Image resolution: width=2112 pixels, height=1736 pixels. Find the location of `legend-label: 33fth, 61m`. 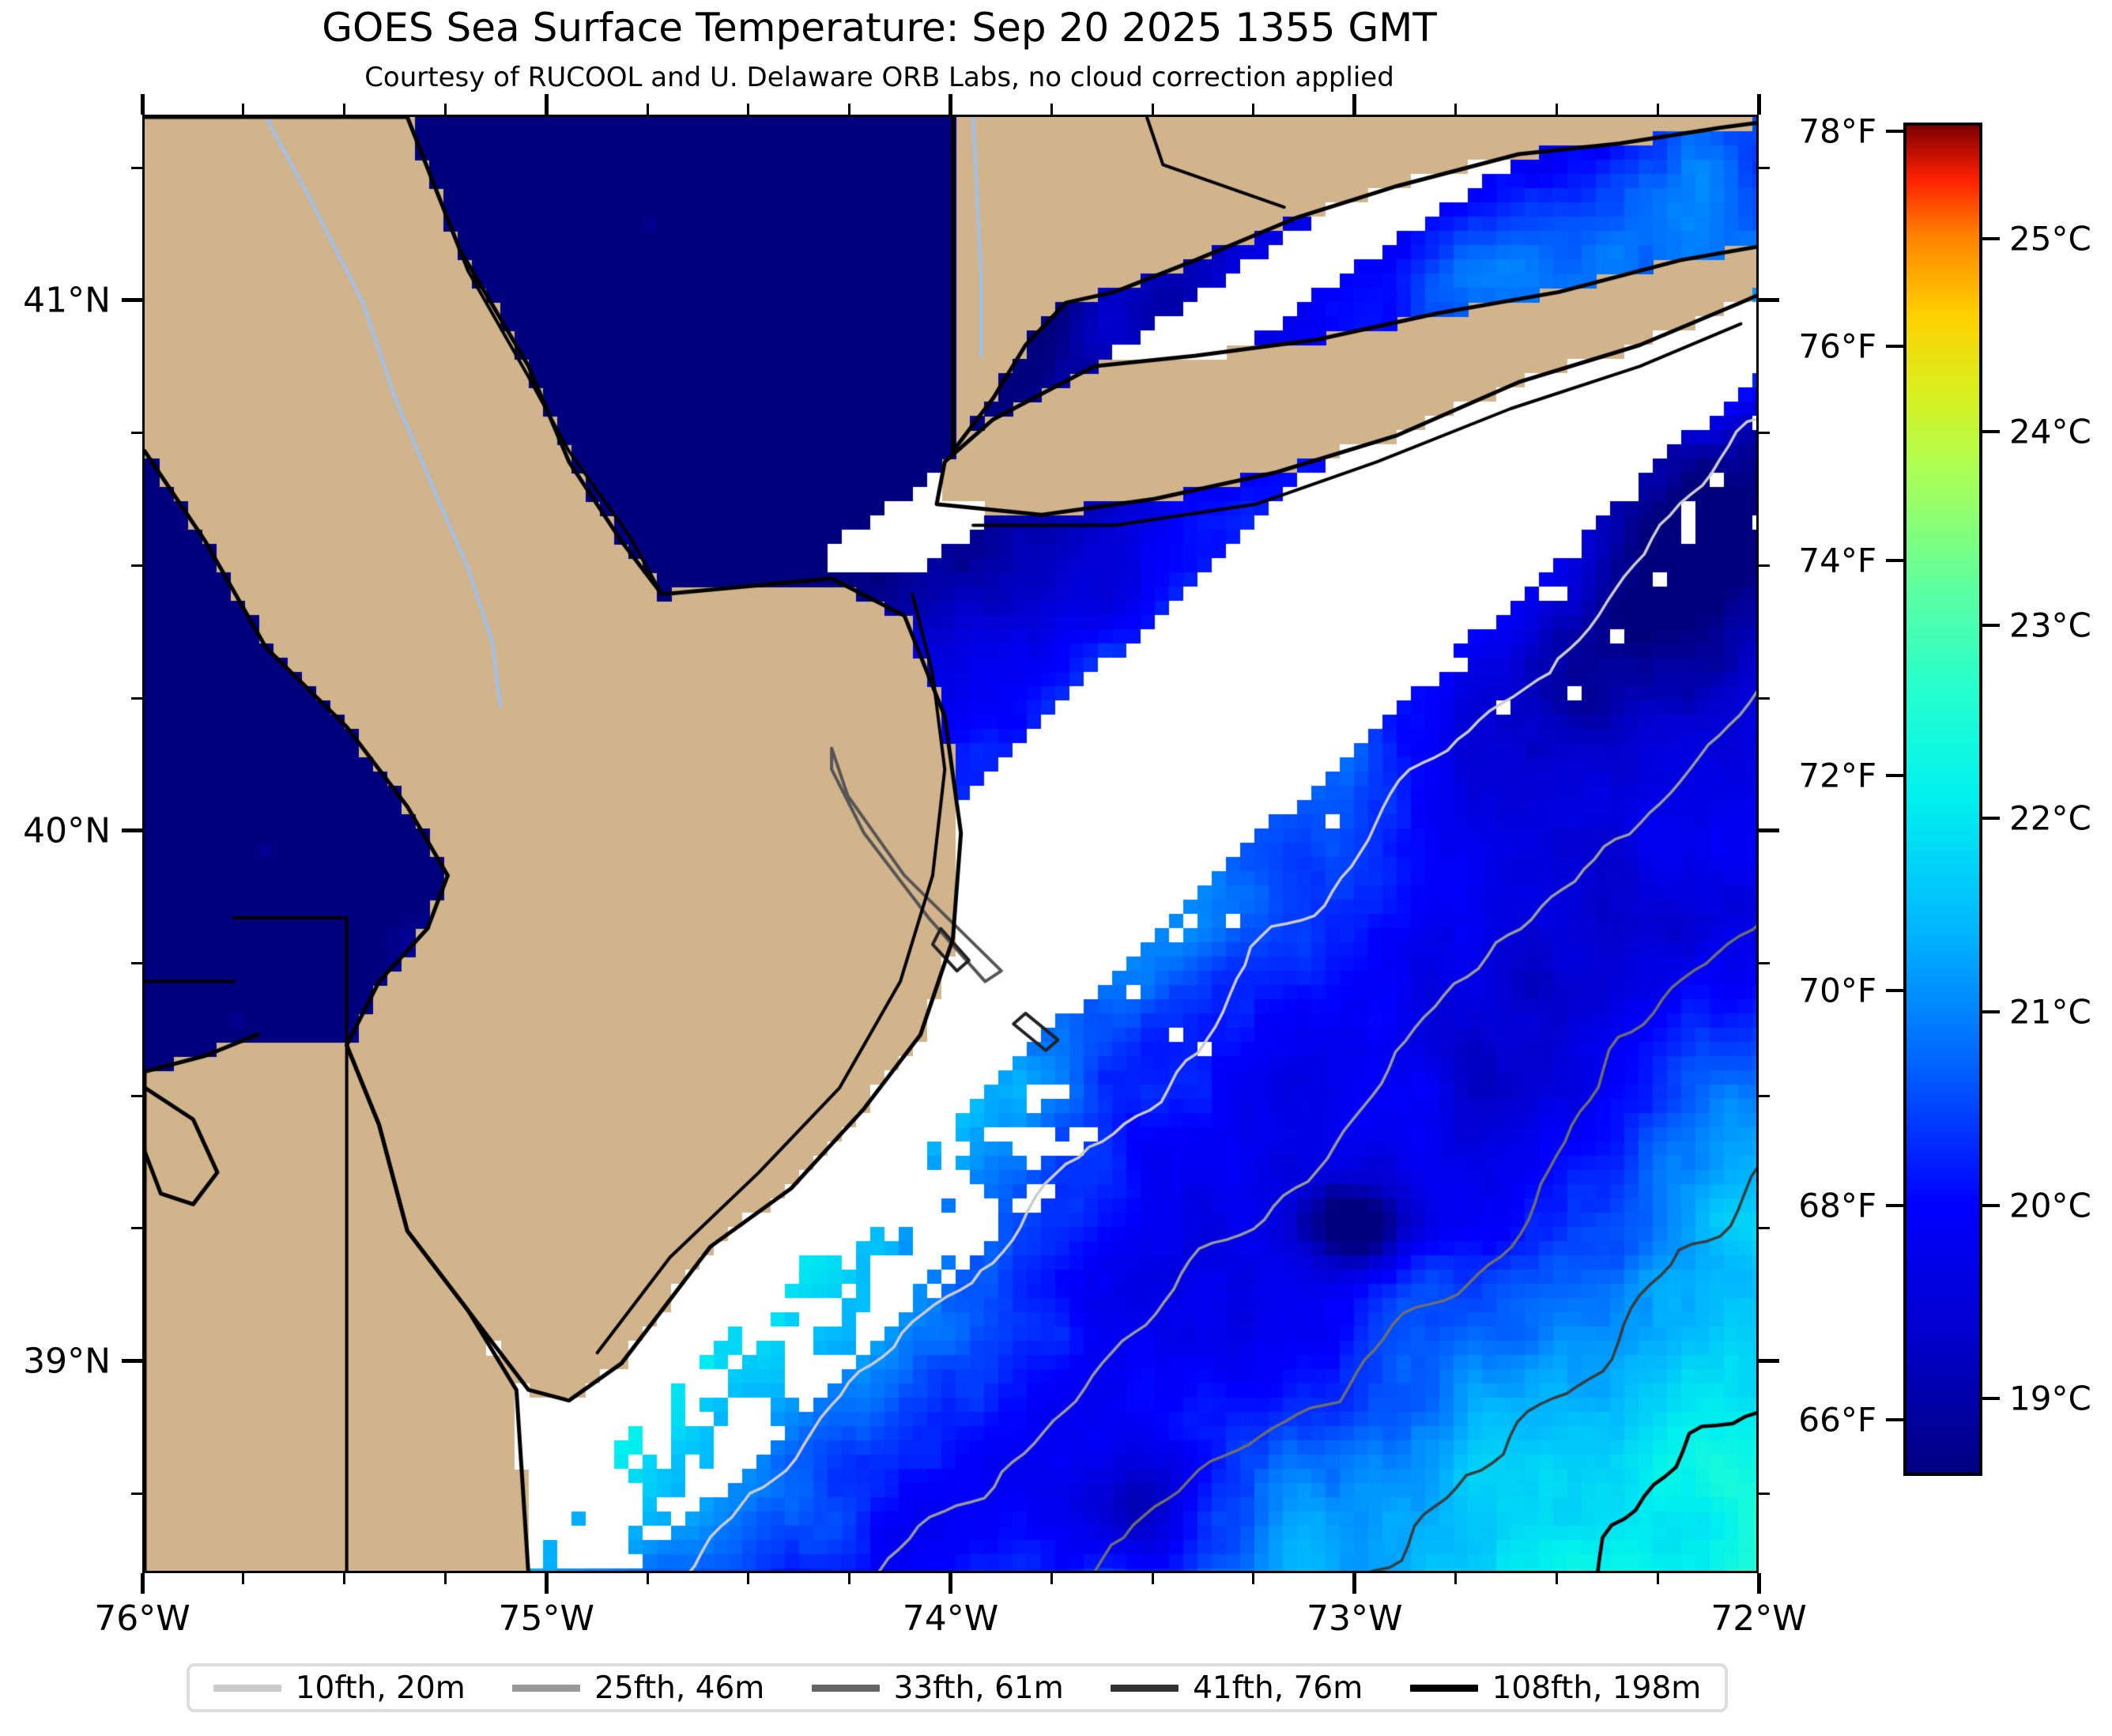

legend-label: 33fth, 61m is located at coordinates (978, 1688).